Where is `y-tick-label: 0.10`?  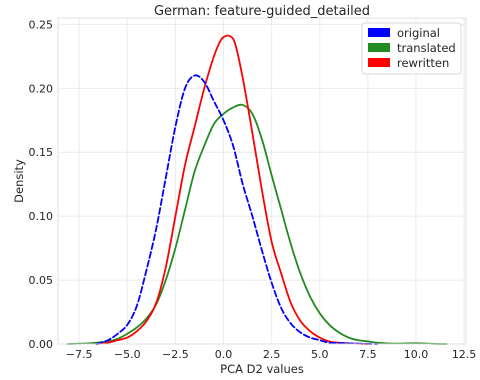
y-tick-label: 0.10 is located at coordinates (41, 216).